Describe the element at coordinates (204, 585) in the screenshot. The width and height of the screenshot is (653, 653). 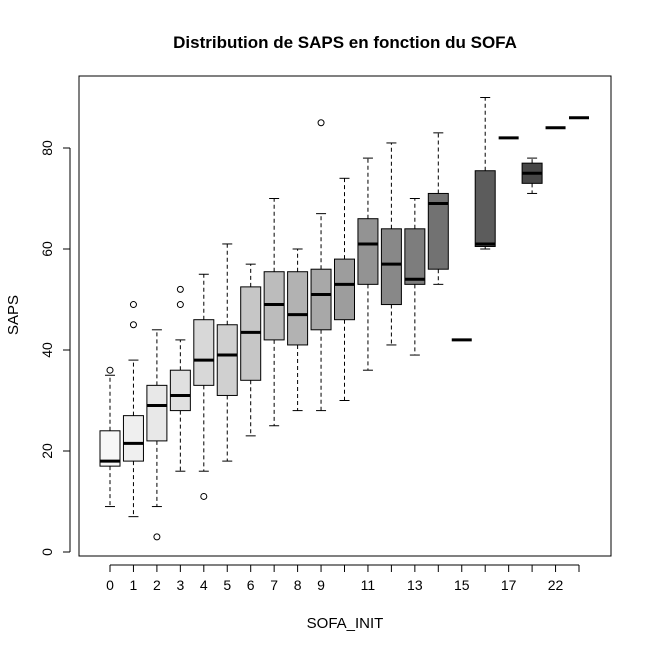
I see `x-tick-label: 4` at that location.